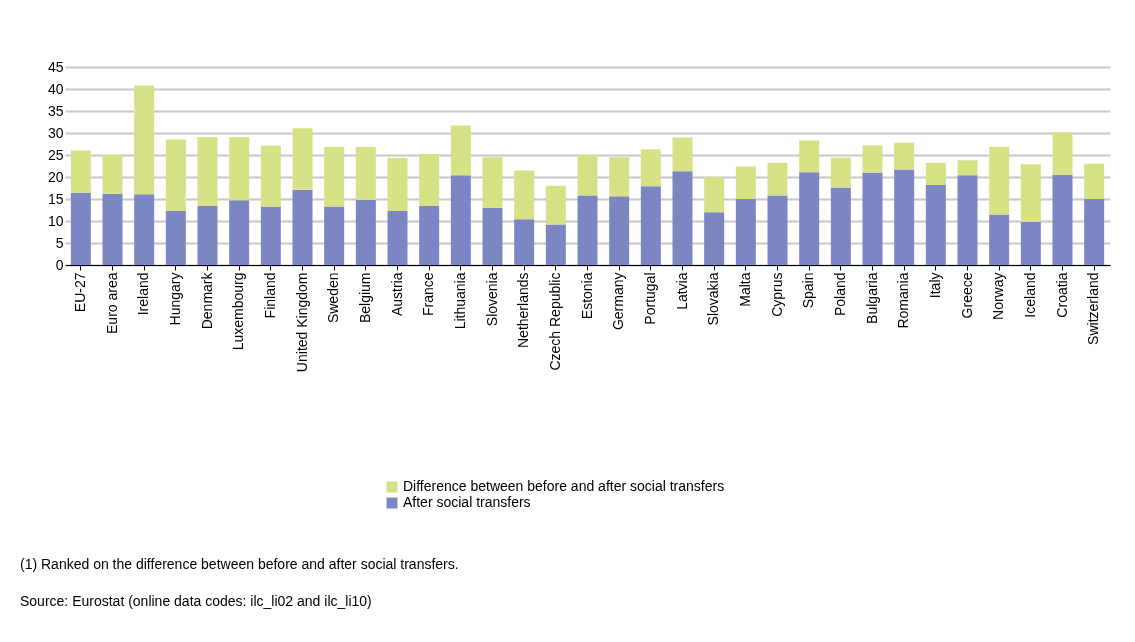 This screenshot has width=1135, height=642. What do you see at coordinates (396, 294) in the screenshot?
I see `x-tick-label: Austria` at bounding box center [396, 294].